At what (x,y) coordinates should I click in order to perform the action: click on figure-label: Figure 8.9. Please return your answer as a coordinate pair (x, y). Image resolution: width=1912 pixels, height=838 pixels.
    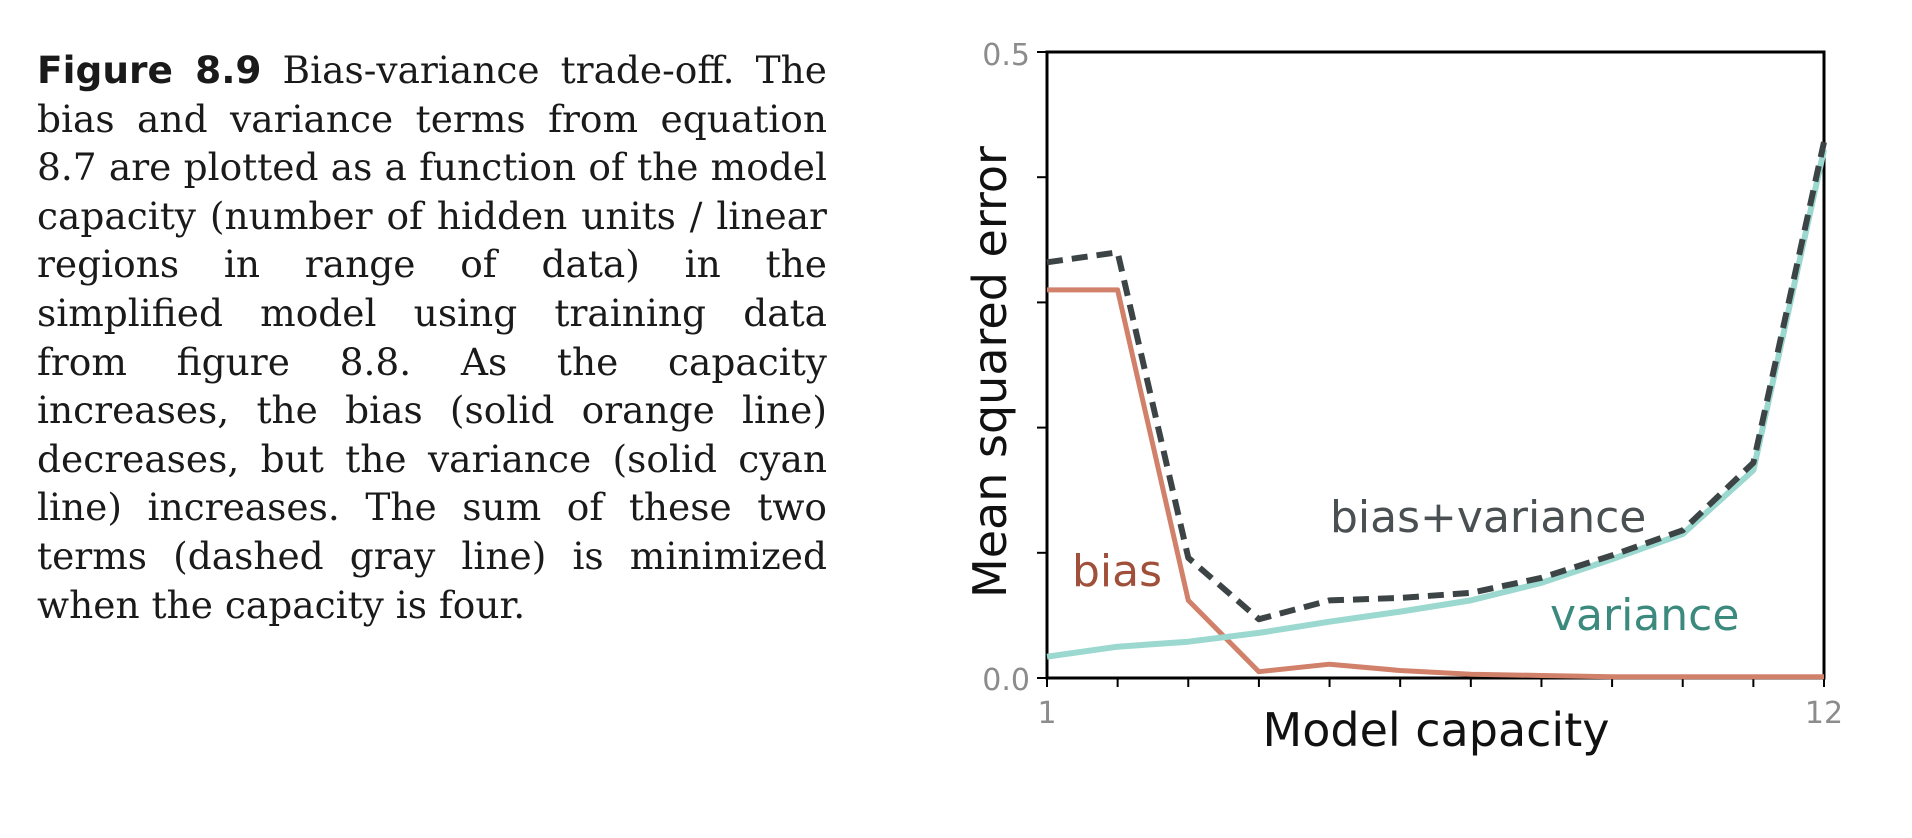
    Looking at the image, I should click on (149, 70).